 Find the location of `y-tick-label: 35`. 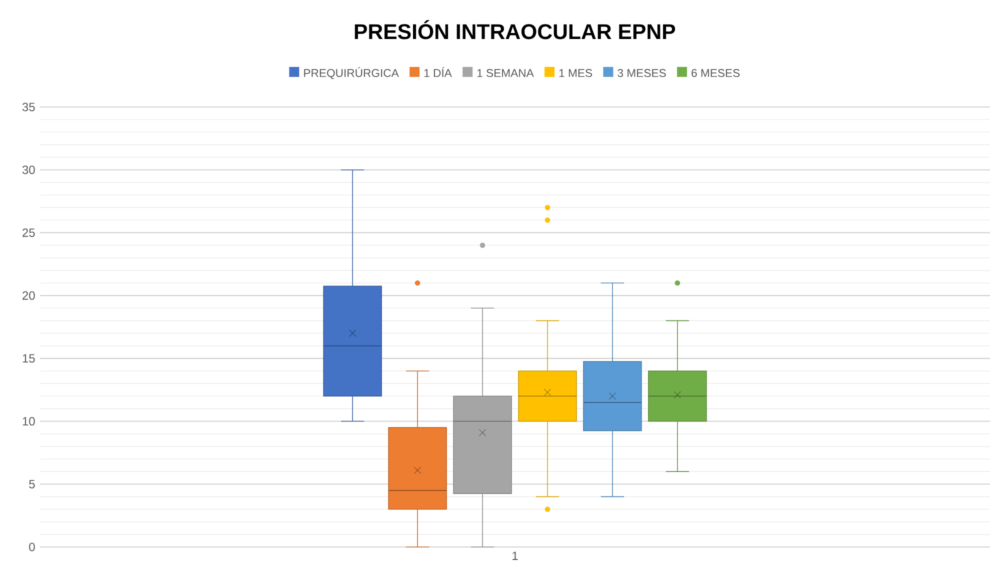

y-tick-label: 35 is located at coordinates (28, 107).